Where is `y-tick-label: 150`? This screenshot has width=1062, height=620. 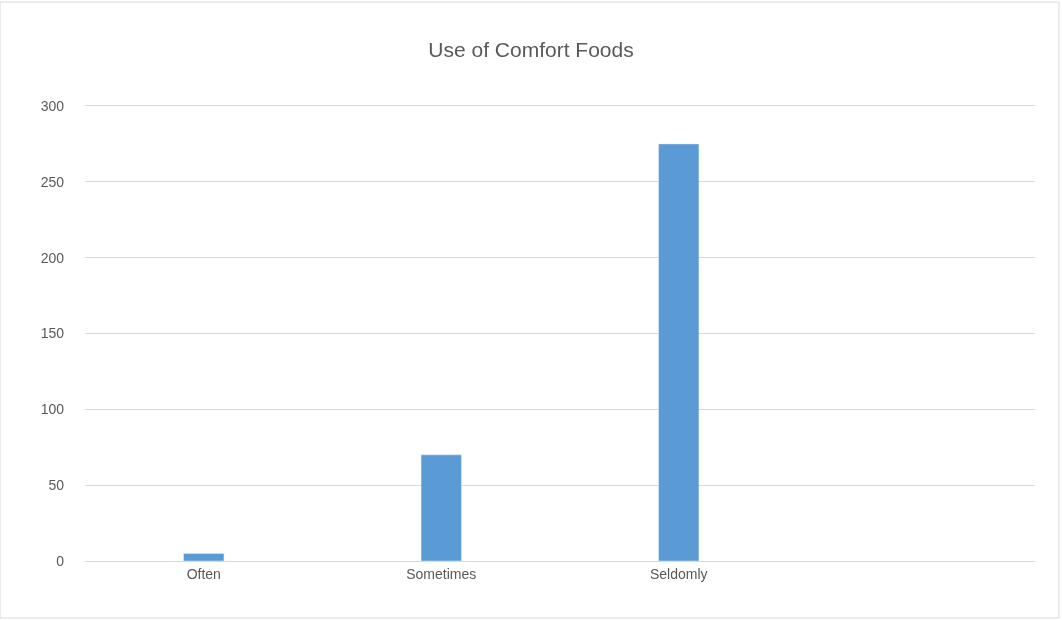
y-tick-label: 150 is located at coordinates (52, 333).